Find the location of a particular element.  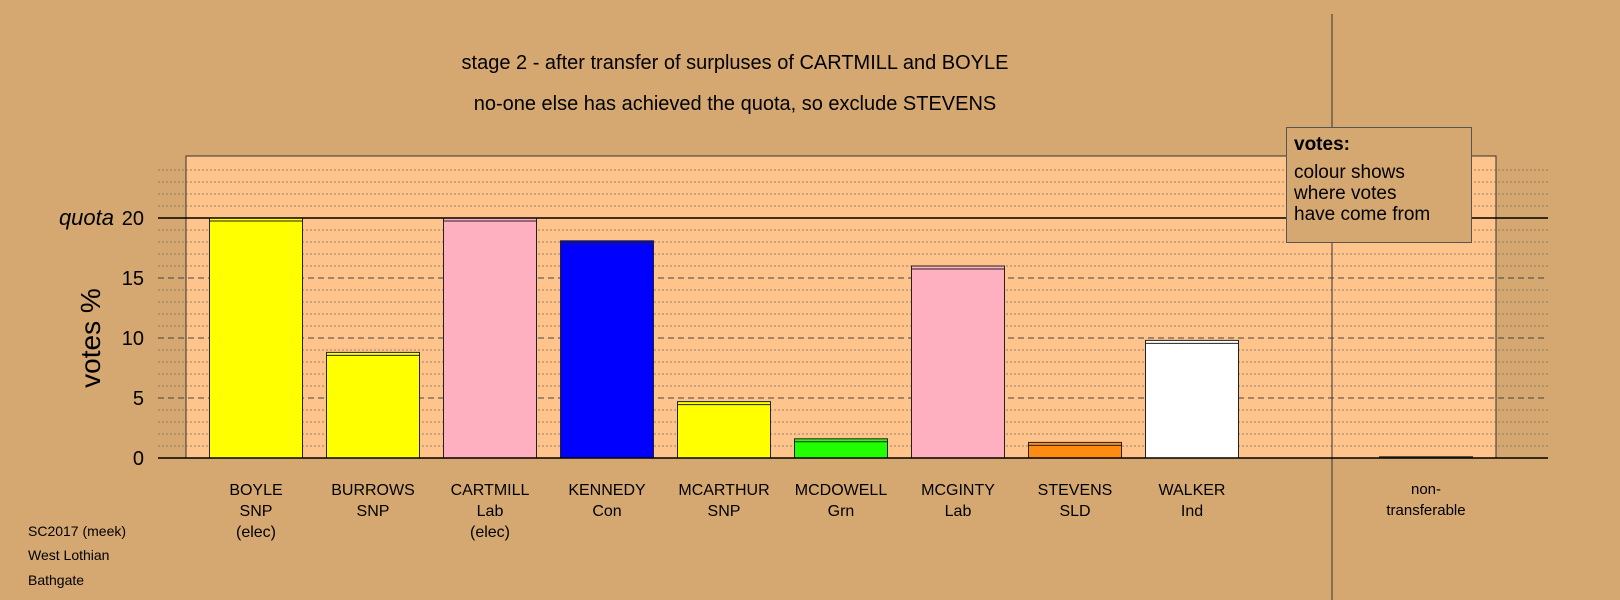

x-tick-label: Grn is located at coordinates (841, 511).